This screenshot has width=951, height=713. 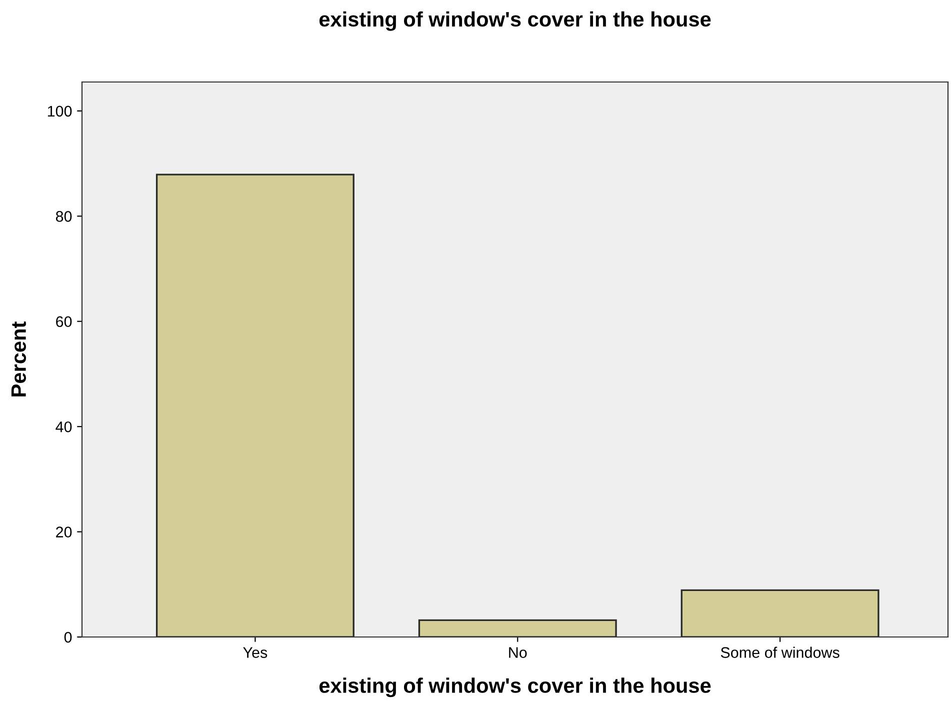 What do you see at coordinates (64, 322) in the screenshot?
I see `y-tick-label: 60` at bounding box center [64, 322].